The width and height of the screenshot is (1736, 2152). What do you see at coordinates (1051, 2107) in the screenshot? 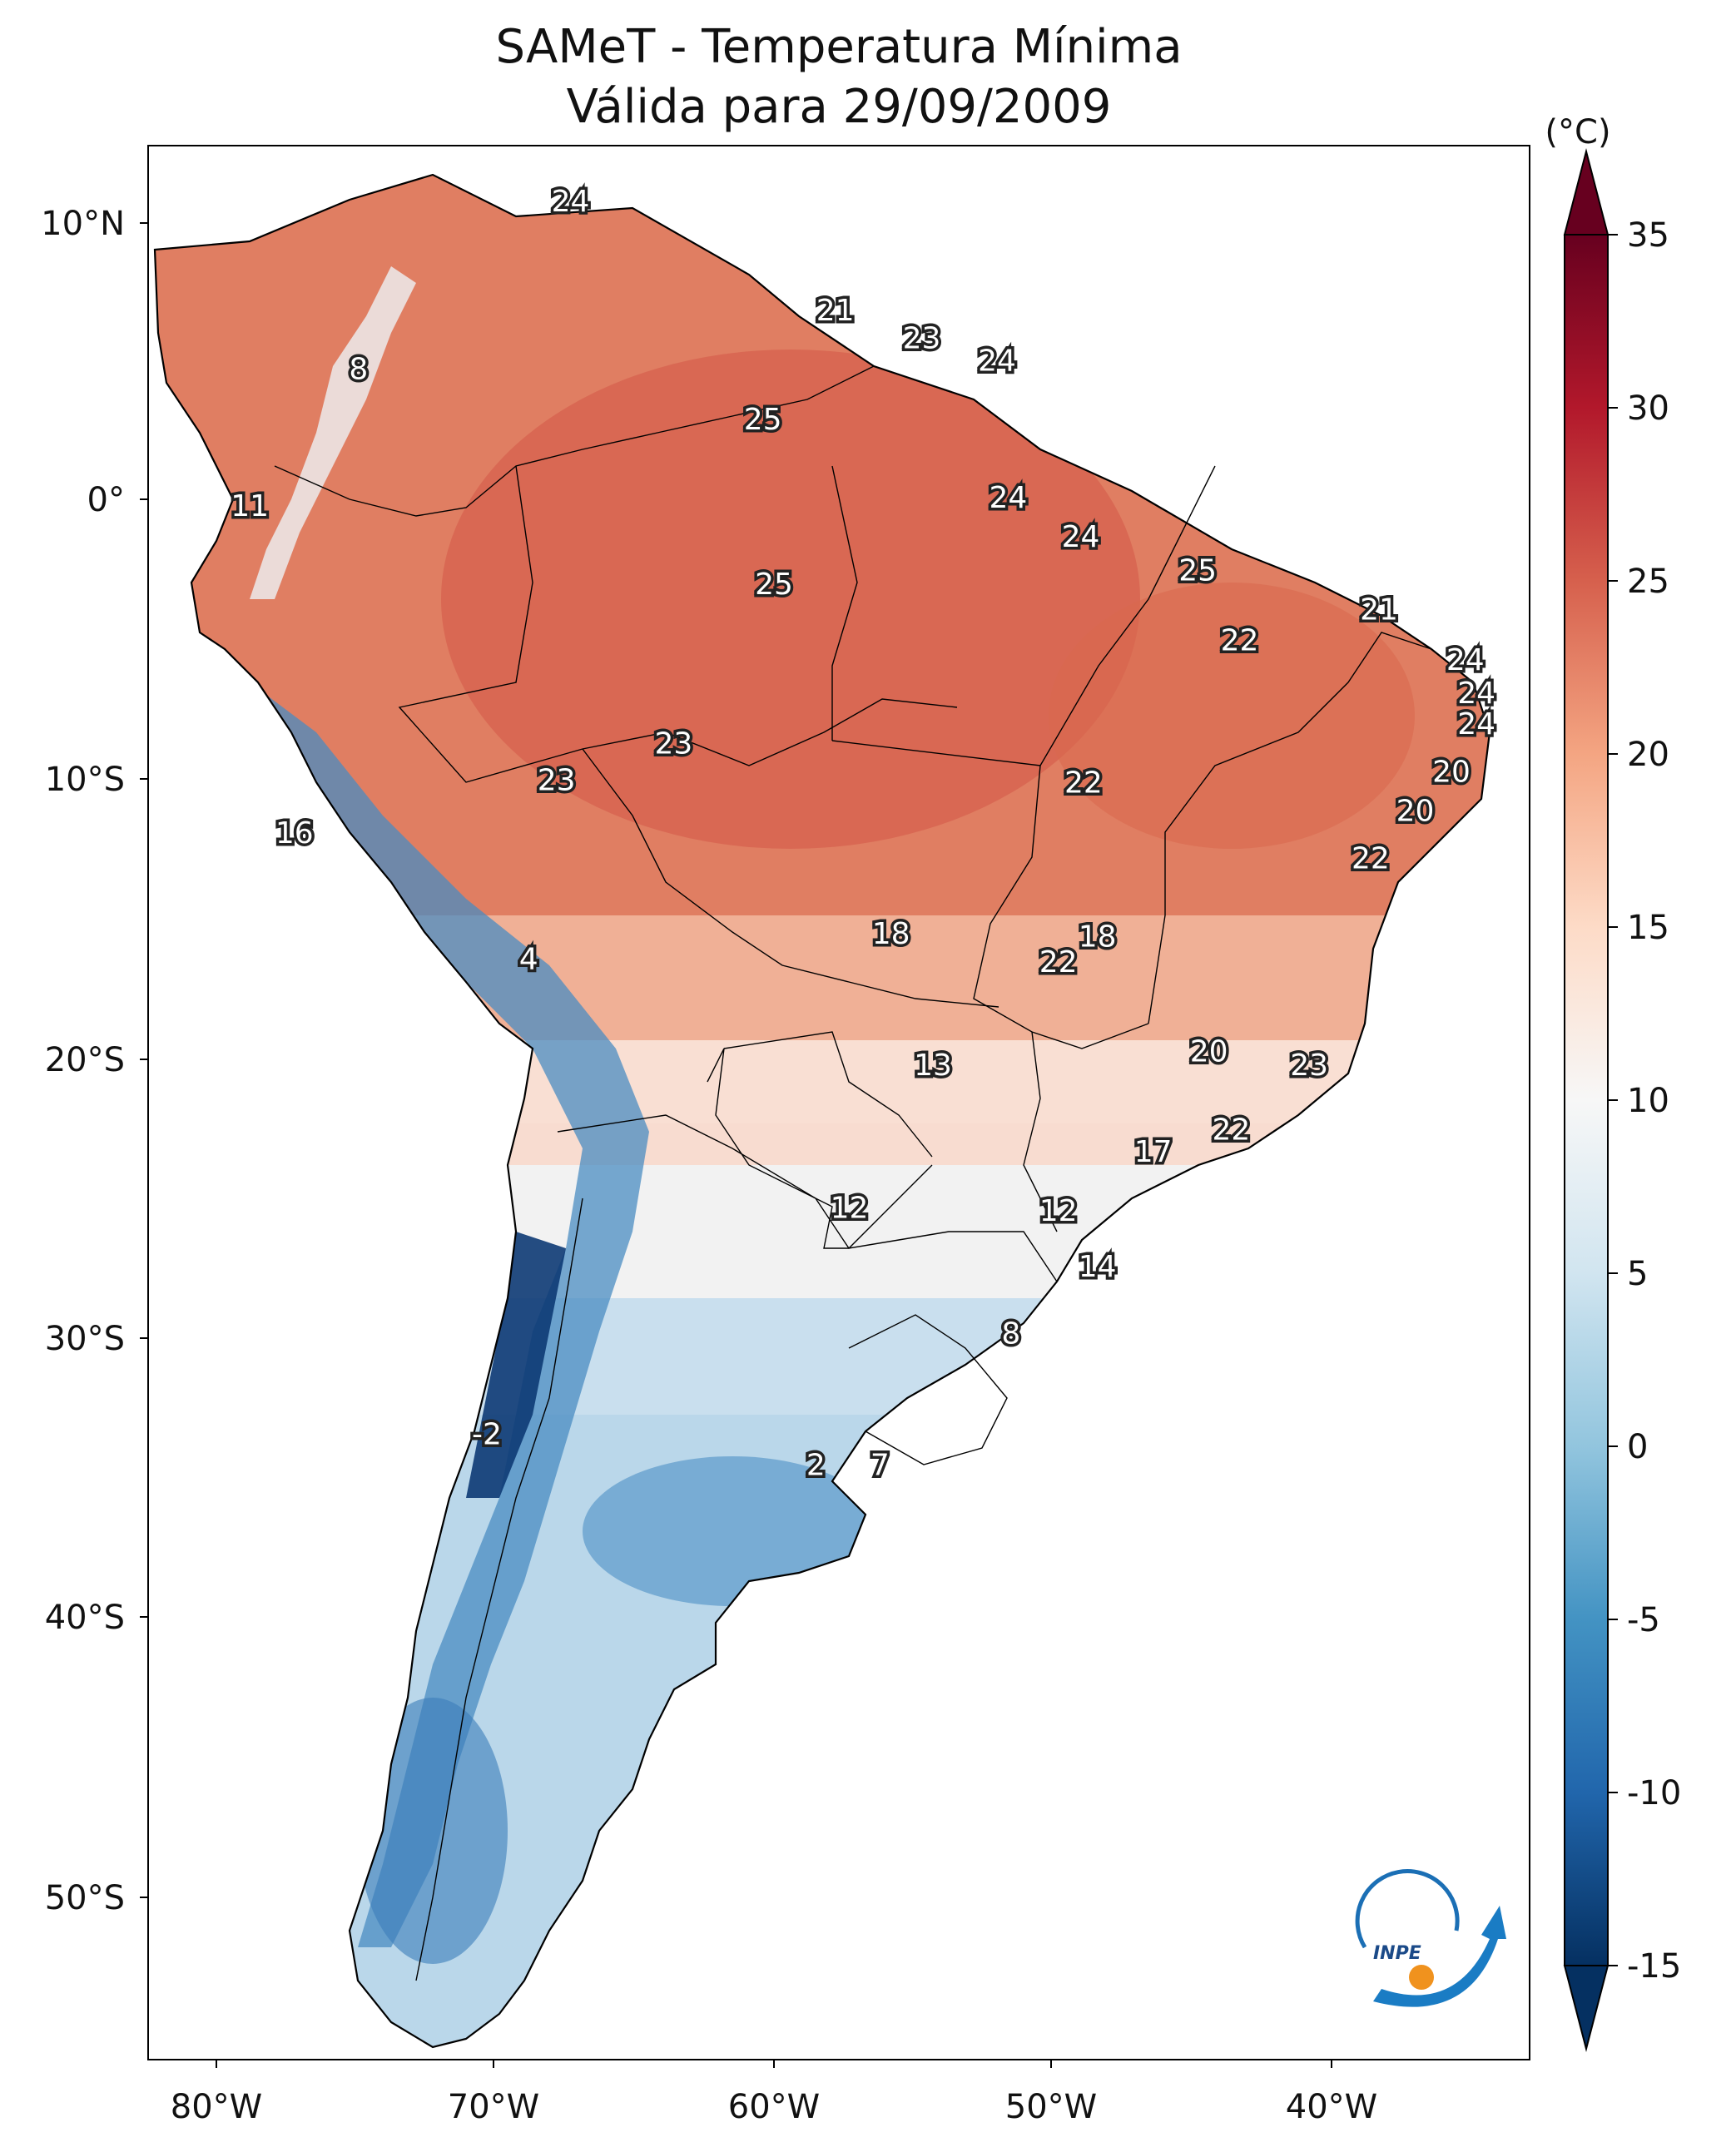
I see `lon-tick-label: 50°W` at bounding box center [1051, 2107].